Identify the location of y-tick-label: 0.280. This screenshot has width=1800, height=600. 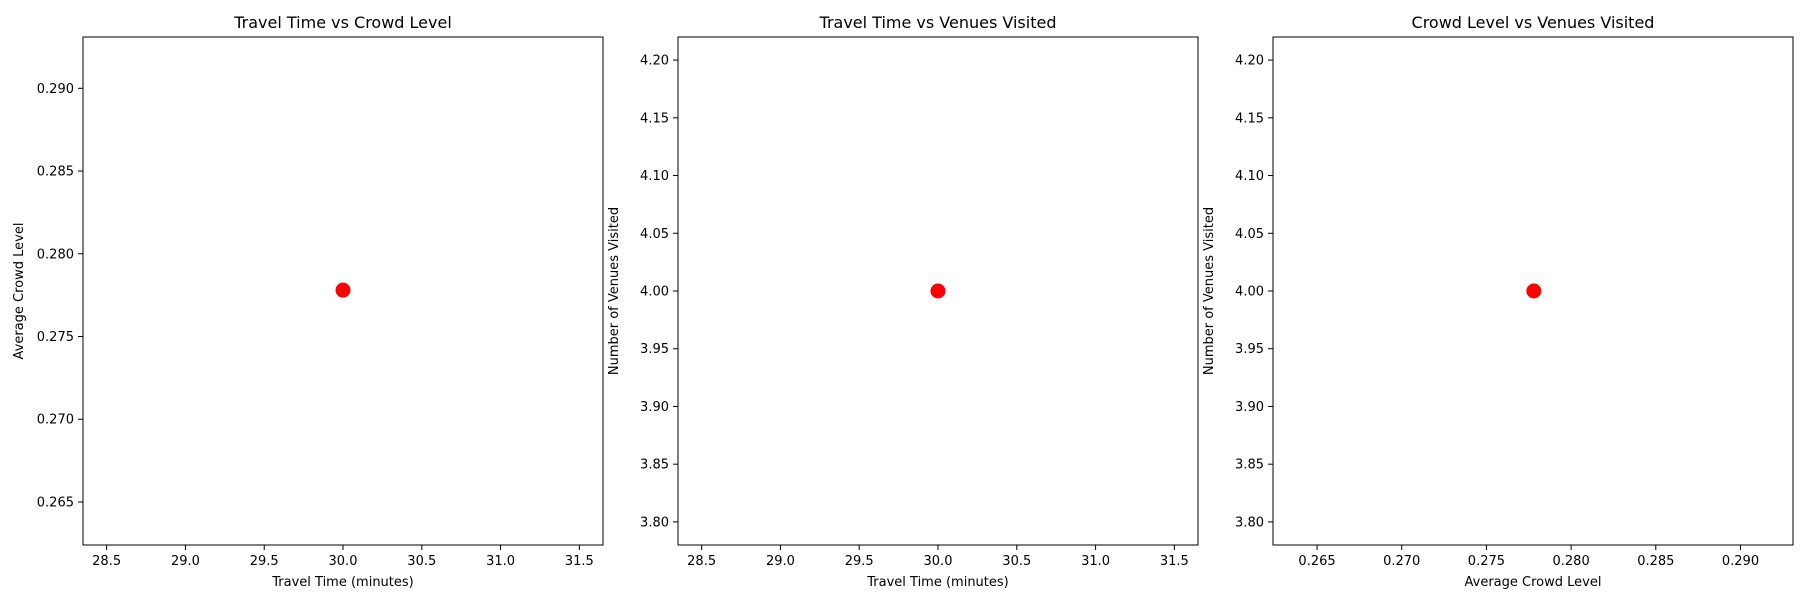
(55, 254).